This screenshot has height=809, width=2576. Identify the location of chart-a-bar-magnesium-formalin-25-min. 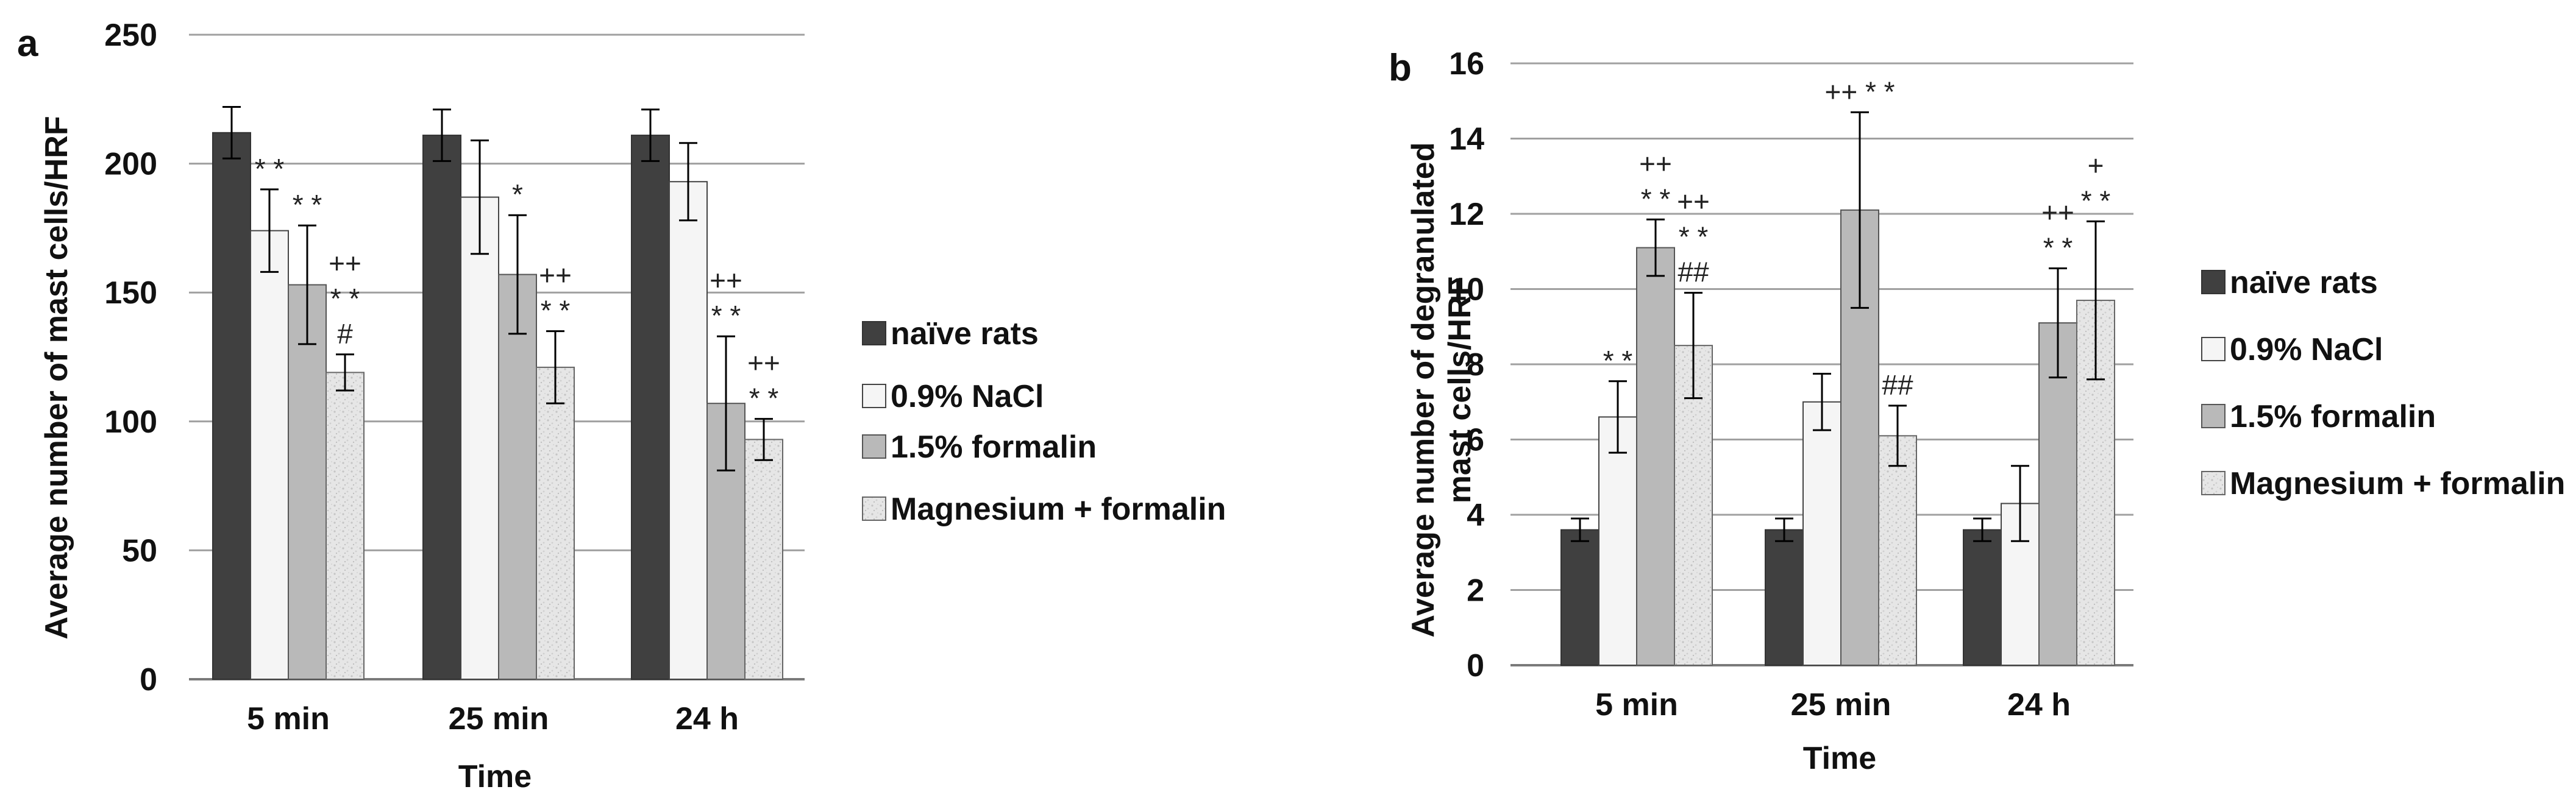
(555, 523).